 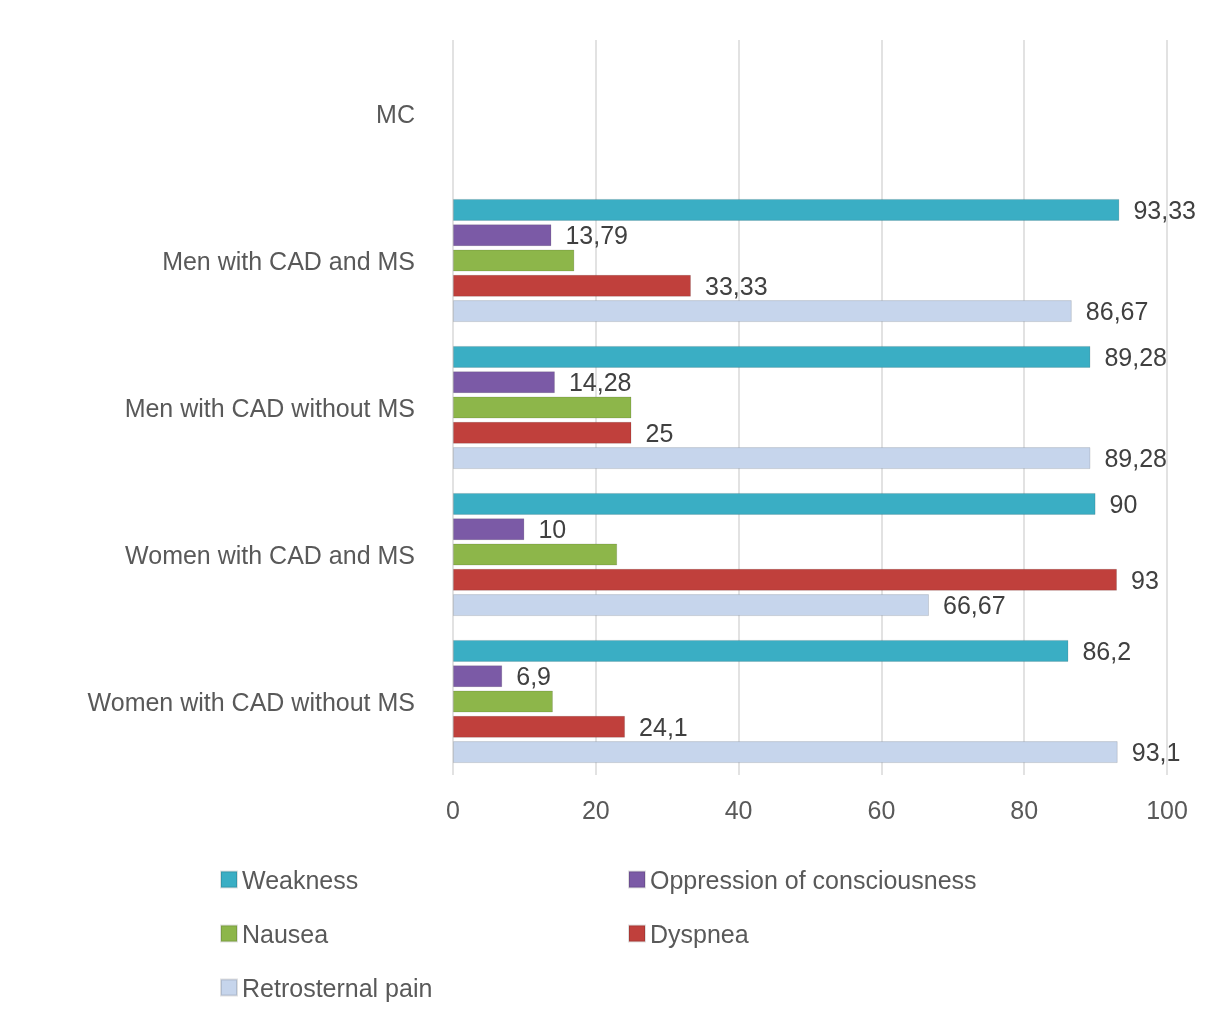 What do you see at coordinates (337, 987) in the screenshot?
I see `legend-label: Retrosternal pain` at bounding box center [337, 987].